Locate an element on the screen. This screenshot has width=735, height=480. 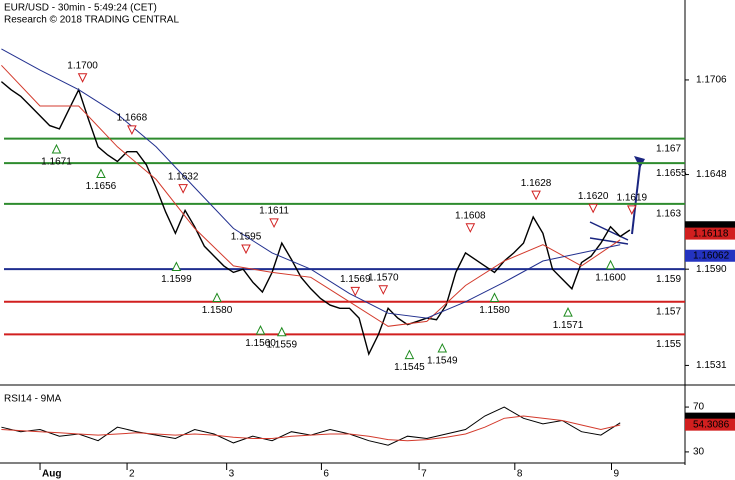
last-value-label: 1.16157 is located at coordinates (711, 227).